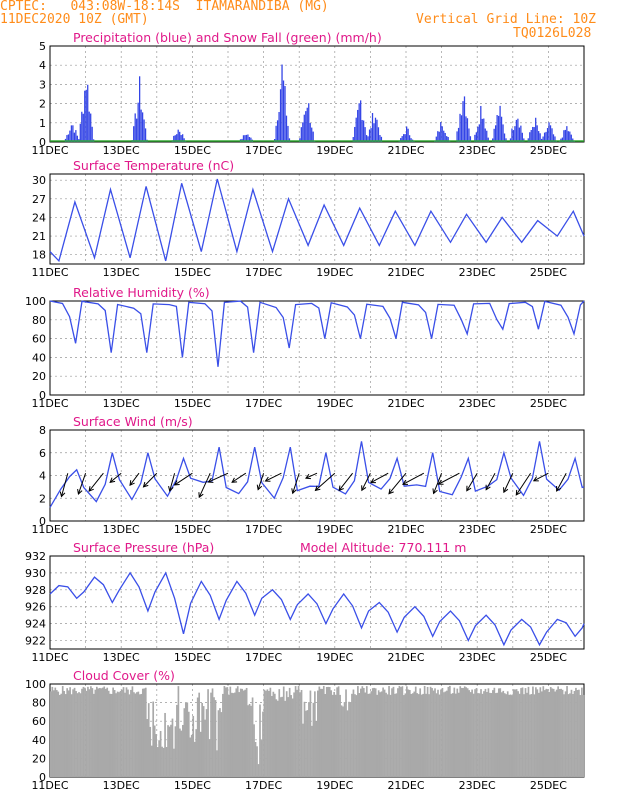  What do you see at coordinates (35, 641) in the screenshot?
I see `y-tick-label: 922` at bounding box center [35, 641].